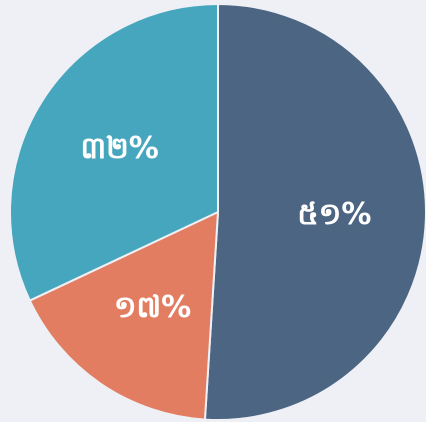 The height and width of the screenshot is (422, 426). What do you see at coordinates (119, 148) in the screenshot?
I see `slice-label: ៣២%` at bounding box center [119, 148].